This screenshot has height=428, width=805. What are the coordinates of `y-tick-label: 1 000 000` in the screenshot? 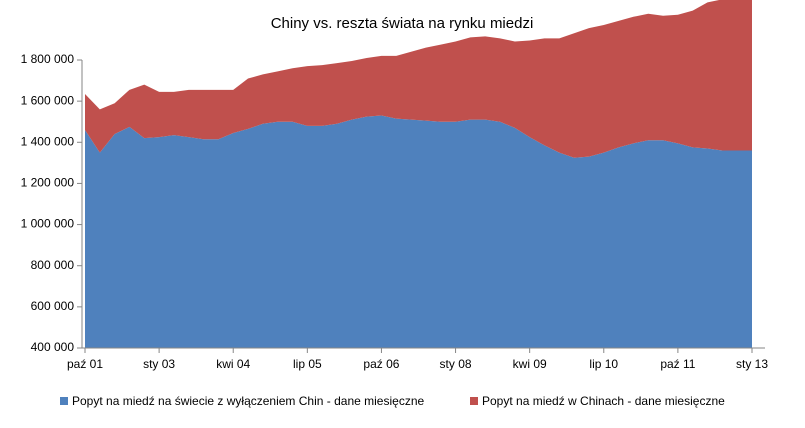 It's located at (48, 224).